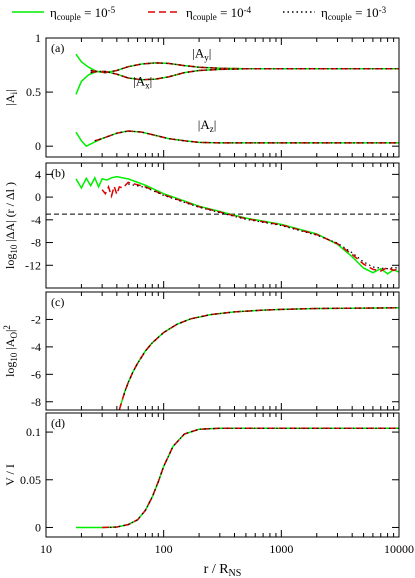 The width and height of the screenshot is (415, 578). What do you see at coordinates (7, 327) in the screenshot?
I see `text-part: 2` at bounding box center [7, 327].